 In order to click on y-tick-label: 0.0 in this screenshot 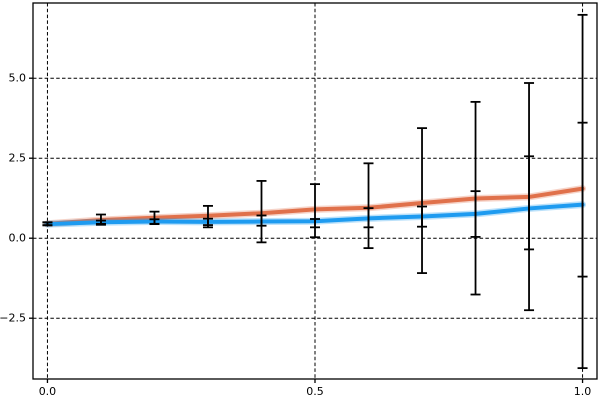, I will do `click(18, 238)`.